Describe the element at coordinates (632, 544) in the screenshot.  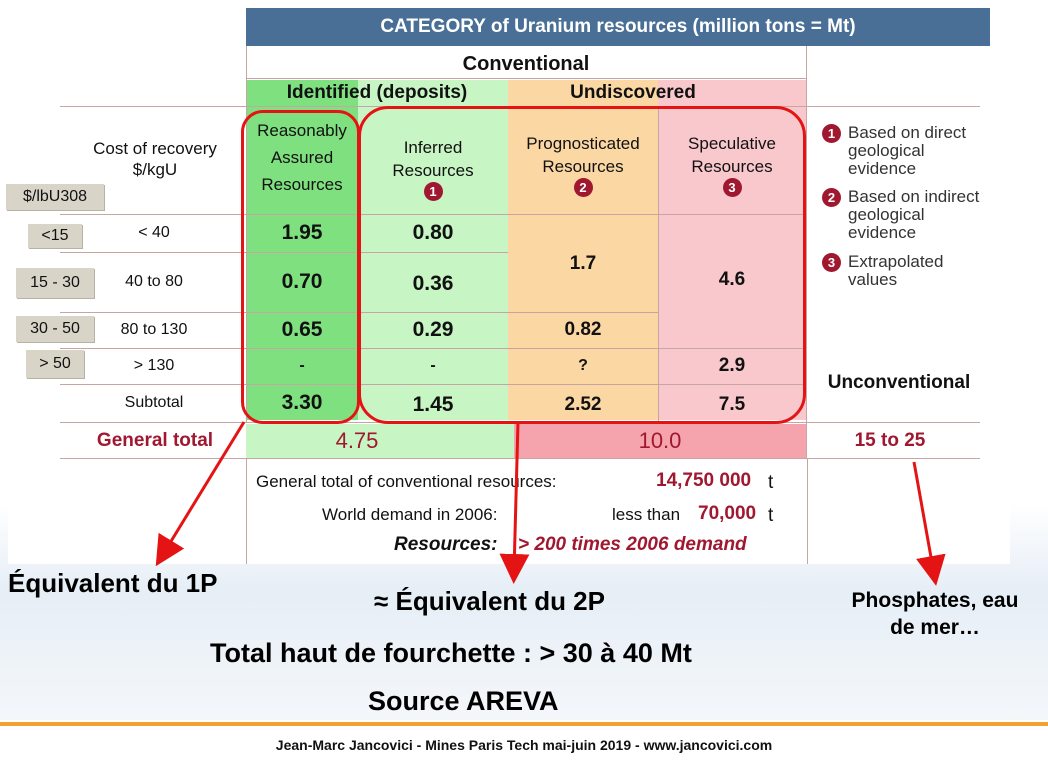
I see `summary-resources-value: > 200 times 2006 demand` at that location.